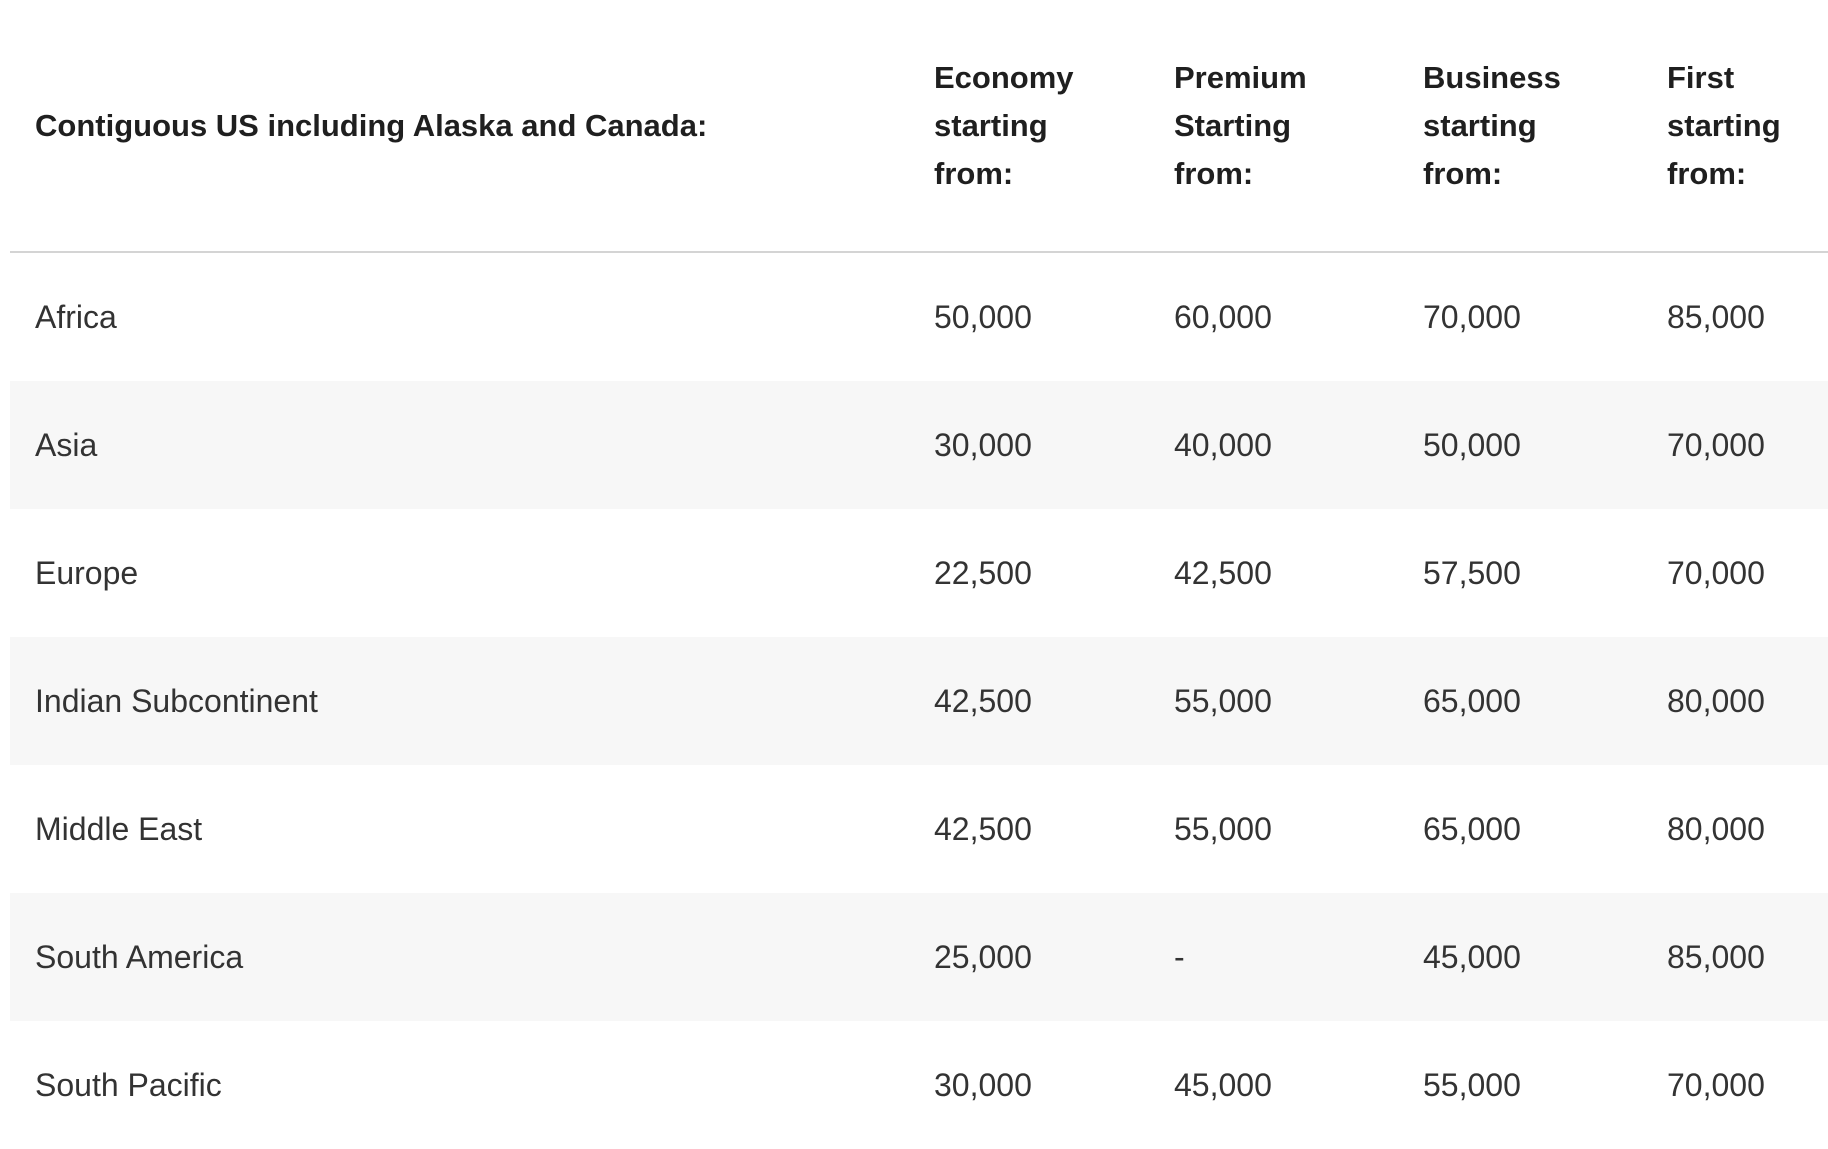 The height and width of the screenshot is (1149, 1828). What do you see at coordinates (1004, 77) in the screenshot?
I see `header-line: Economy` at bounding box center [1004, 77].